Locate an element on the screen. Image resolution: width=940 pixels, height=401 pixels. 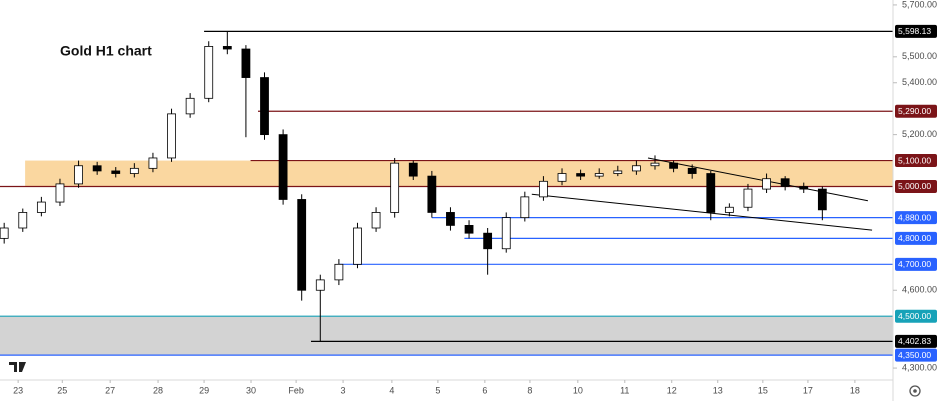
x-tick-label: 12 is located at coordinates (672, 390).